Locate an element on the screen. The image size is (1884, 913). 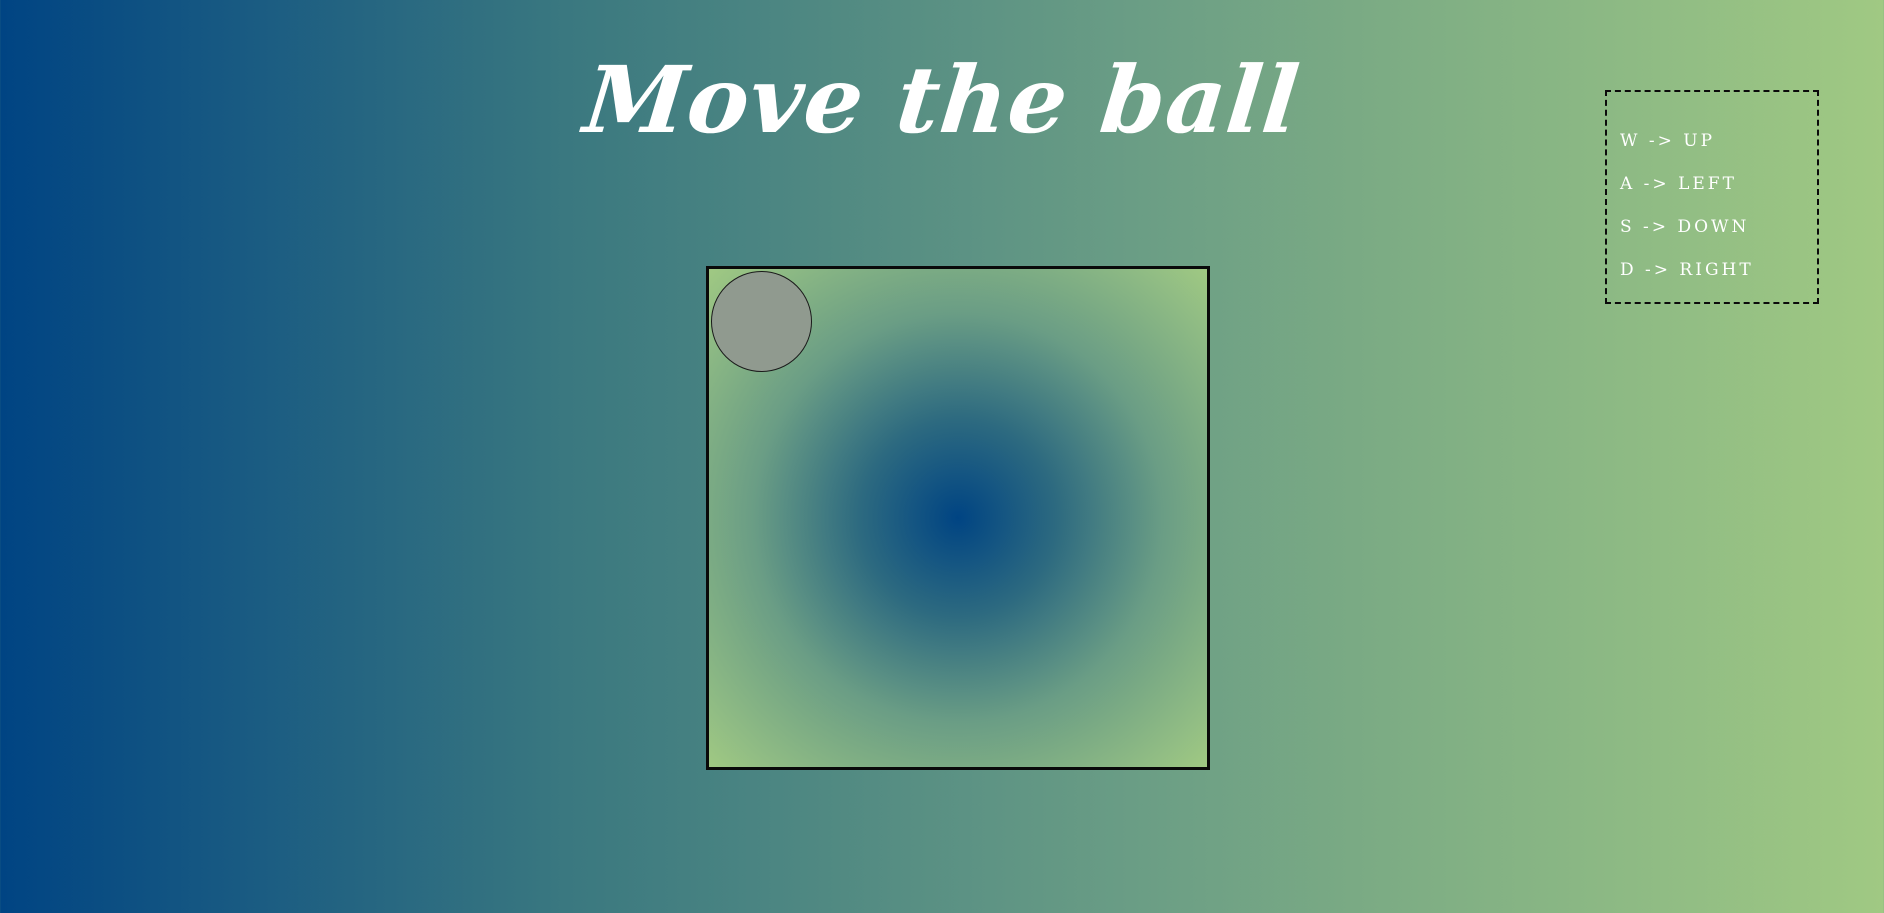
controls-legend: W -> UP A -> LEFT S -> DOWN D -> RIGHT is located at coordinates (1712, 197).